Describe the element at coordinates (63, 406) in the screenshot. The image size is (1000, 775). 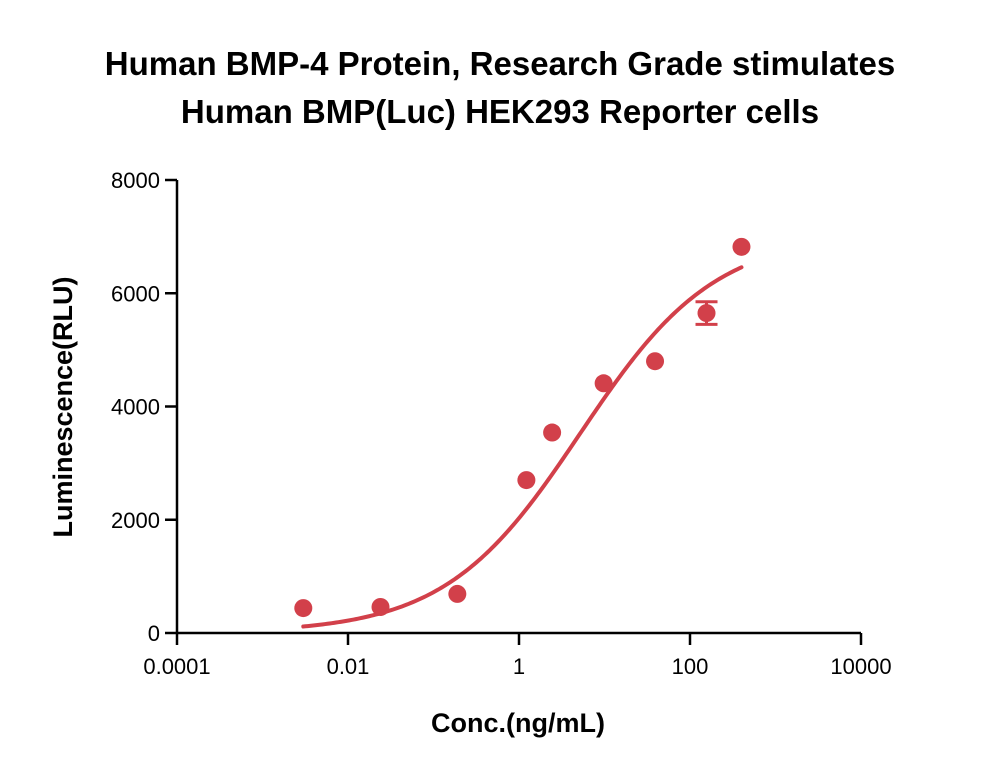
I see `y-axis-label: Luminescence(RLU)` at that location.